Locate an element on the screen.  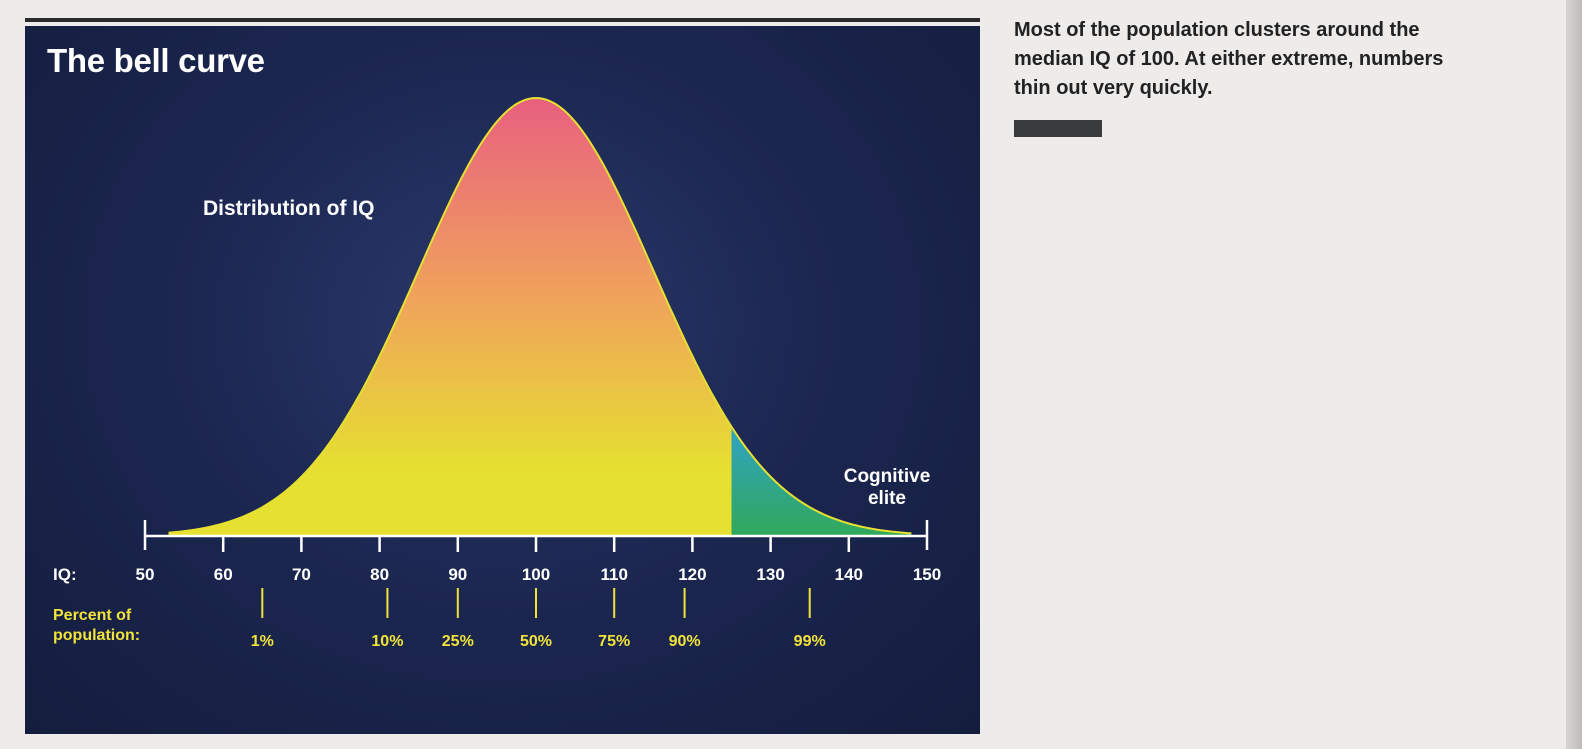
page-edge is located at coordinates (1574, 374).